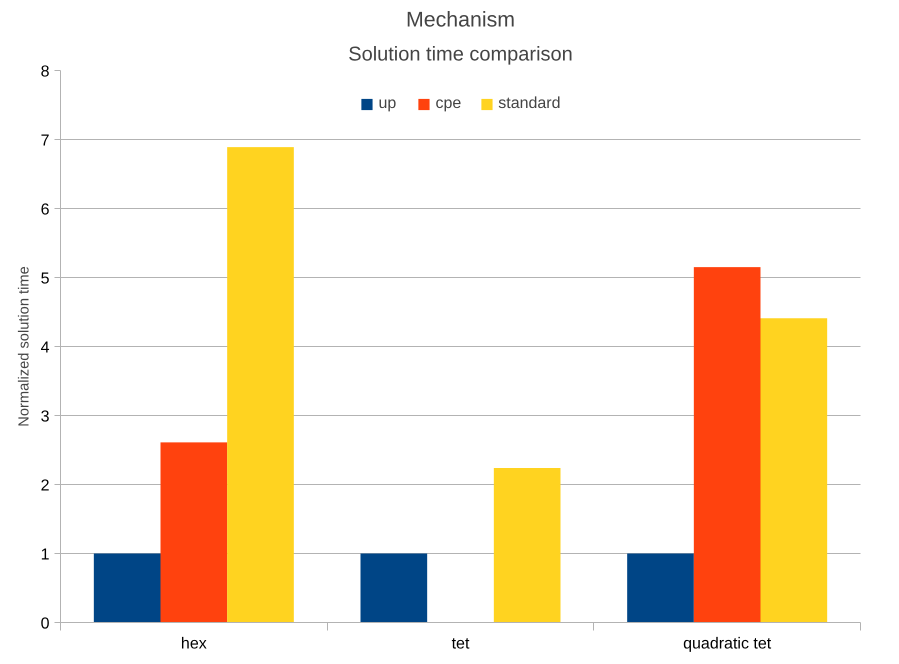  Describe the element at coordinates (461, 20) in the screenshot. I see `chart-title: Mechanism` at that location.